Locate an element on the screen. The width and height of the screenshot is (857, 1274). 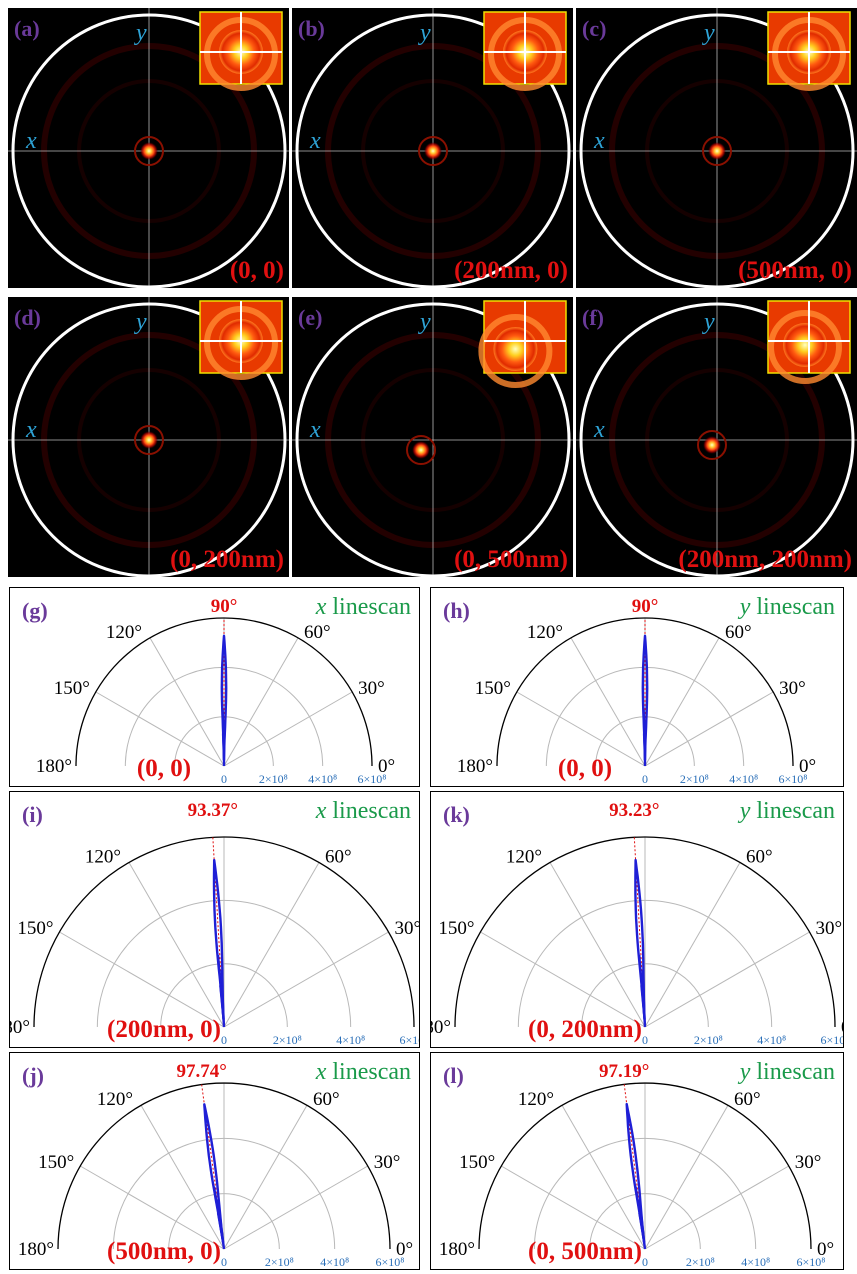
panel-label: (b) is located at coordinates (311, 28).